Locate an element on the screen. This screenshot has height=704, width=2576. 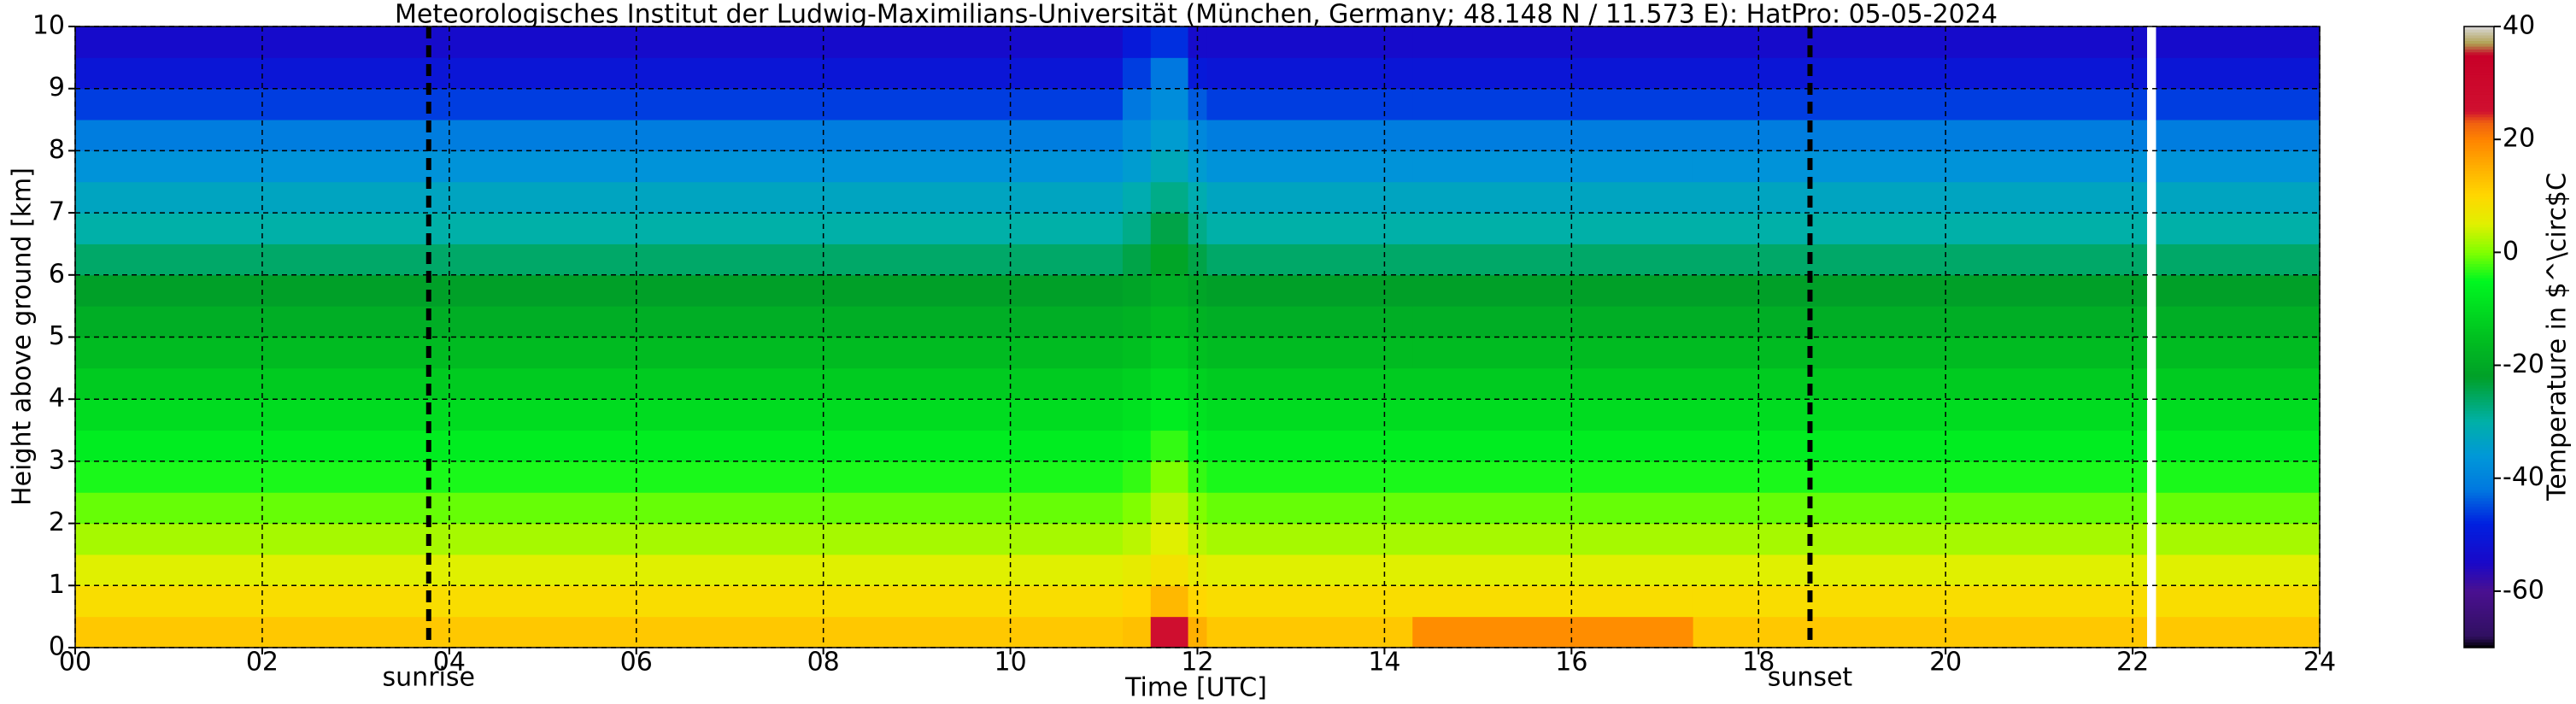
x-tick-label: 16 is located at coordinates (1571, 663).